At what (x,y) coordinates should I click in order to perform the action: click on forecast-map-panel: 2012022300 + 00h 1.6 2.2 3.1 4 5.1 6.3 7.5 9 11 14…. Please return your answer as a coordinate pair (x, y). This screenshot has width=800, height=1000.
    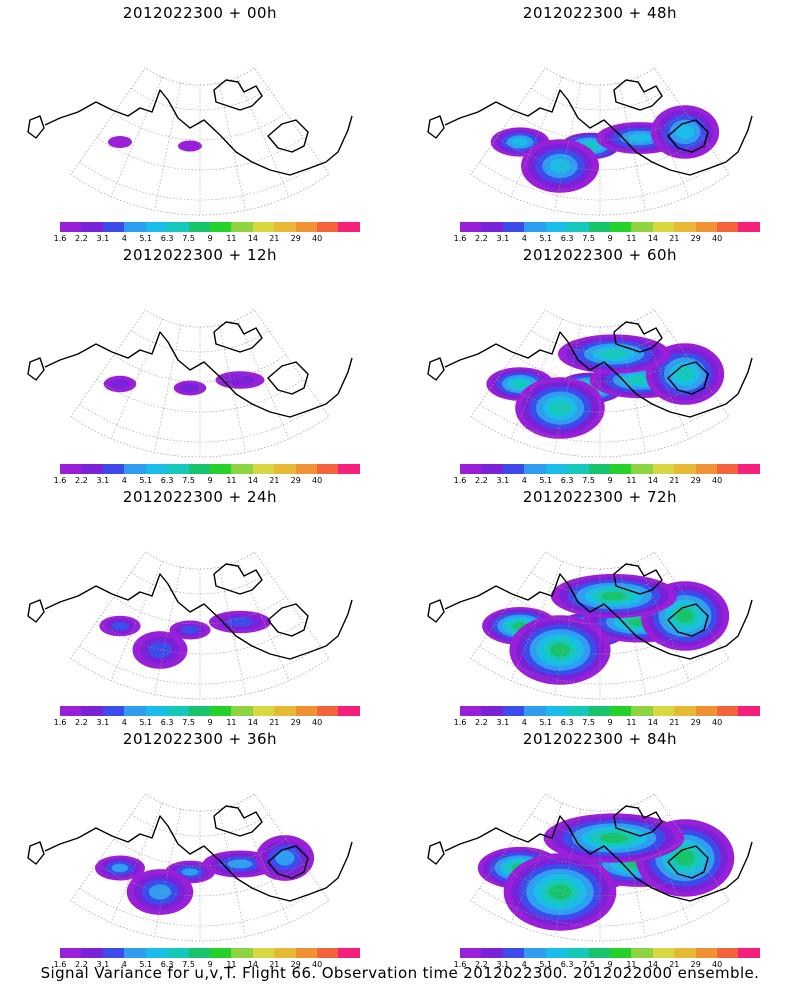
    Looking at the image, I should click on (200, 122).